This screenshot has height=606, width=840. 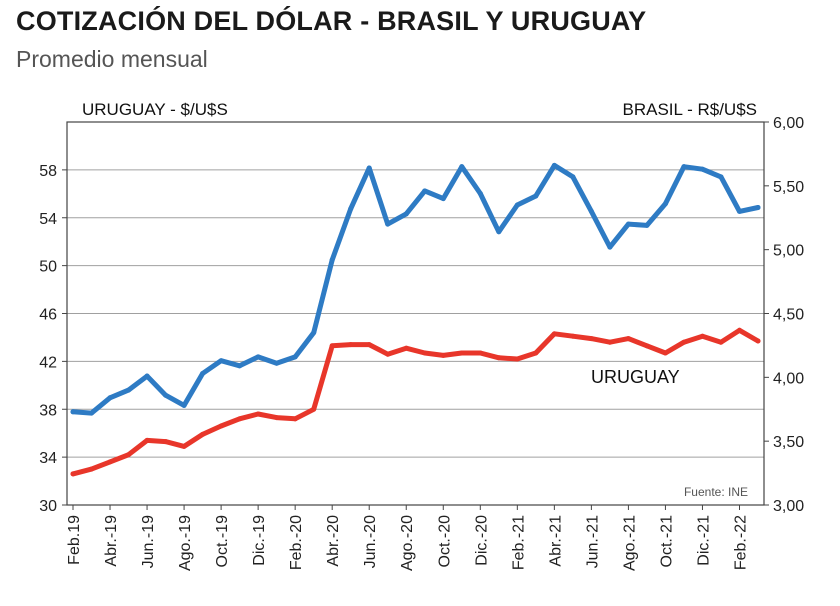 I want to click on x-tick-label: Abr.-21, so click(x=555, y=541).